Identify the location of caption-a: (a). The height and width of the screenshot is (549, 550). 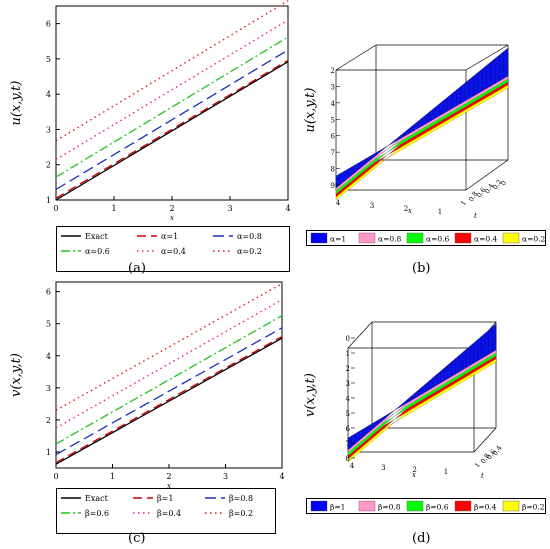
(137, 268).